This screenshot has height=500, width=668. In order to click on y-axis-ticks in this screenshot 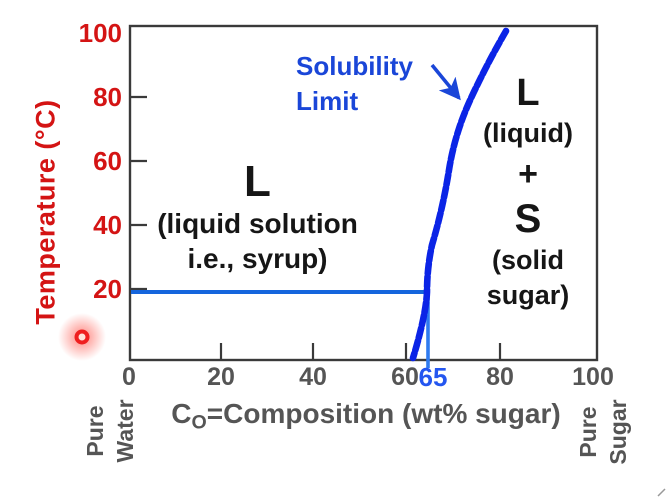, I will do `click(138, 193)`.